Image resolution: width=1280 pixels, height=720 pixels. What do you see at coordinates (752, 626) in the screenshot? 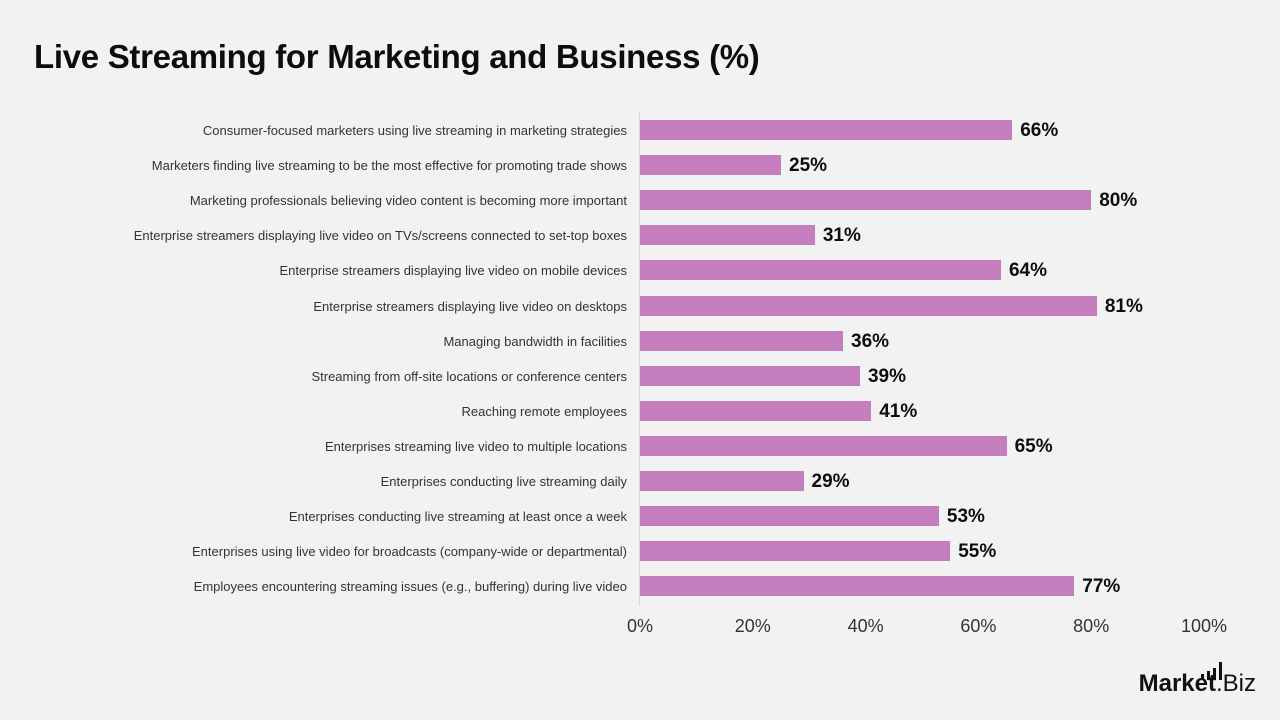
I see `x-tick-label: 20%` at bounding box center [752, 626].